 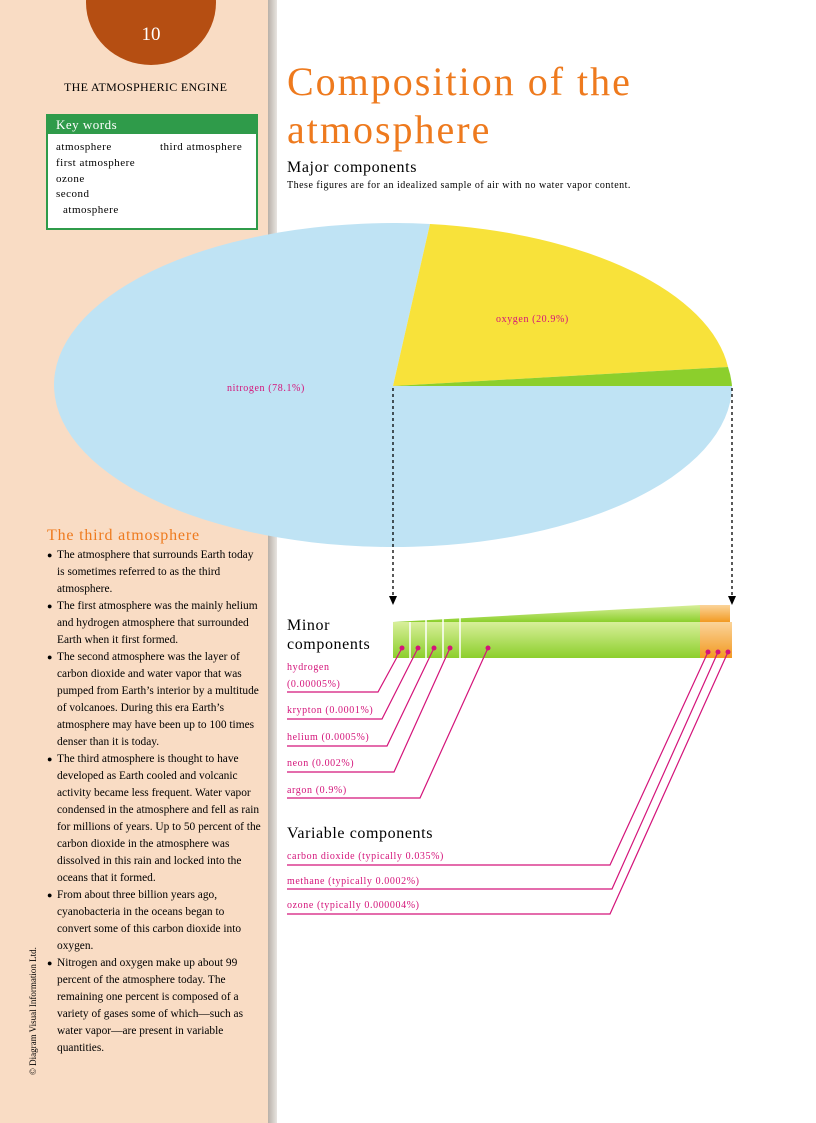 I want to click on section-heading: Minor, so click(x=308, y=625).